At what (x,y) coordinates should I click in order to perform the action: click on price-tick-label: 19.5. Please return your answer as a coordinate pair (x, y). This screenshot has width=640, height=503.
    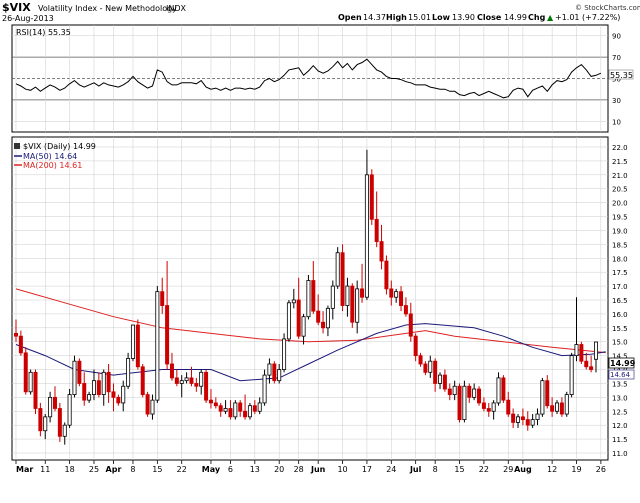
    Looking at the image, I should click on (620, 218).